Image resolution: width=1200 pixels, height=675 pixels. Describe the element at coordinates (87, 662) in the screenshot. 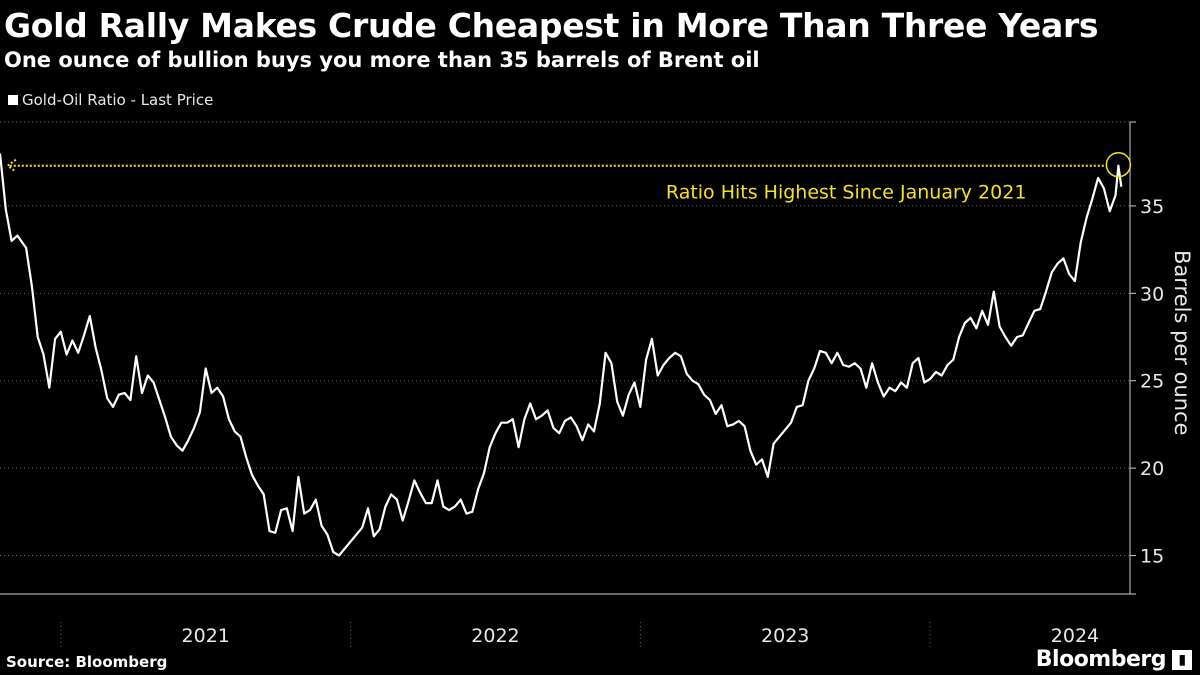

I see `source-note: Source: Bloomberg` at that location.